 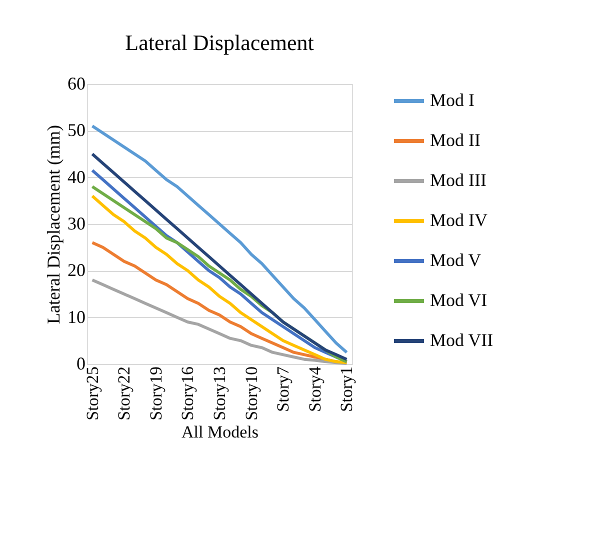 I want to click on legend-label: Mod IV, so click(x=459, y=220).